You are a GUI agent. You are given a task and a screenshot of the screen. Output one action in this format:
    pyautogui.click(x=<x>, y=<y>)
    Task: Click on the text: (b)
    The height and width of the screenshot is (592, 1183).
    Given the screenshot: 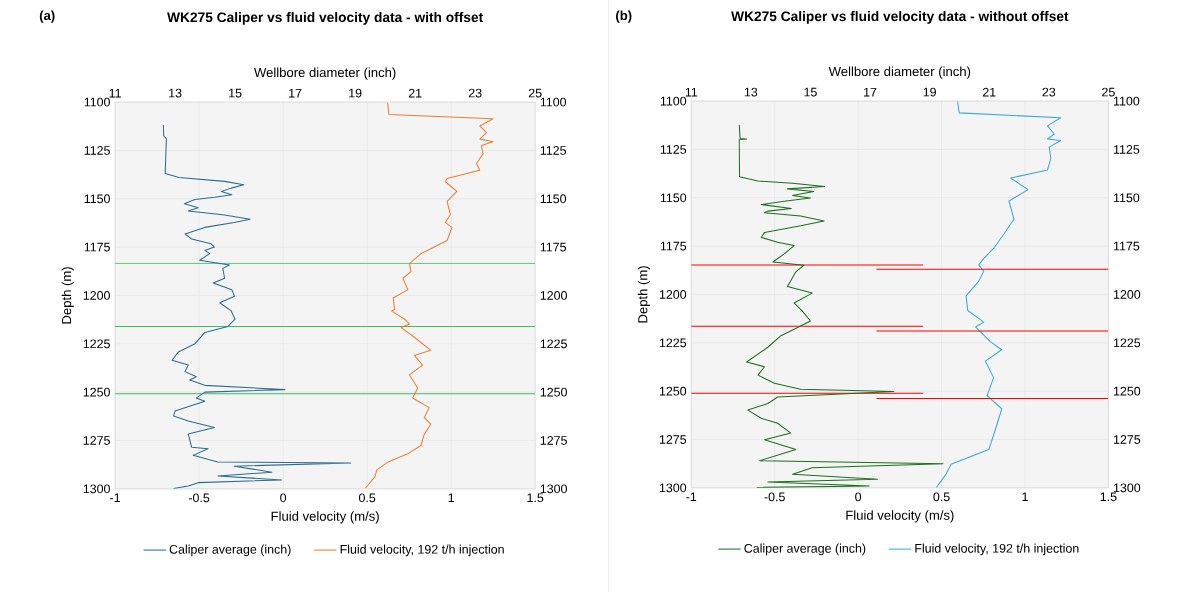 What is the action you would take?
    pyautogui.click(x=624, y=16)
    